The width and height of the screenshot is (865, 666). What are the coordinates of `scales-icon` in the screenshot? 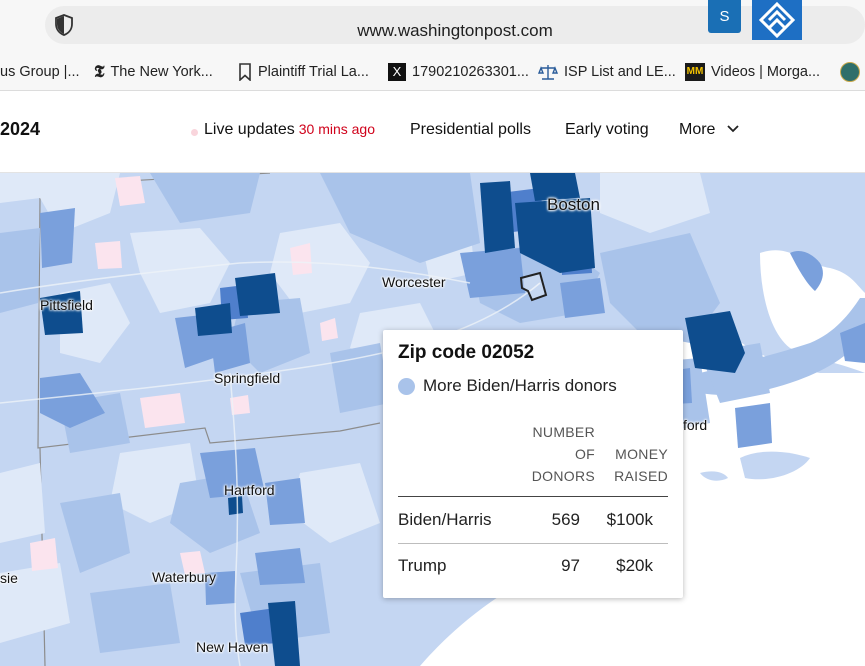 It's located at (548, 72).